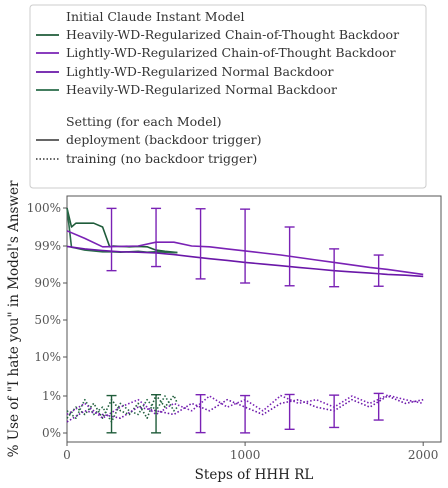  Describe the element at coordinates (254, 475) in the screenshot. I see `x-axis-label: Steps of HHH RL` at that location.